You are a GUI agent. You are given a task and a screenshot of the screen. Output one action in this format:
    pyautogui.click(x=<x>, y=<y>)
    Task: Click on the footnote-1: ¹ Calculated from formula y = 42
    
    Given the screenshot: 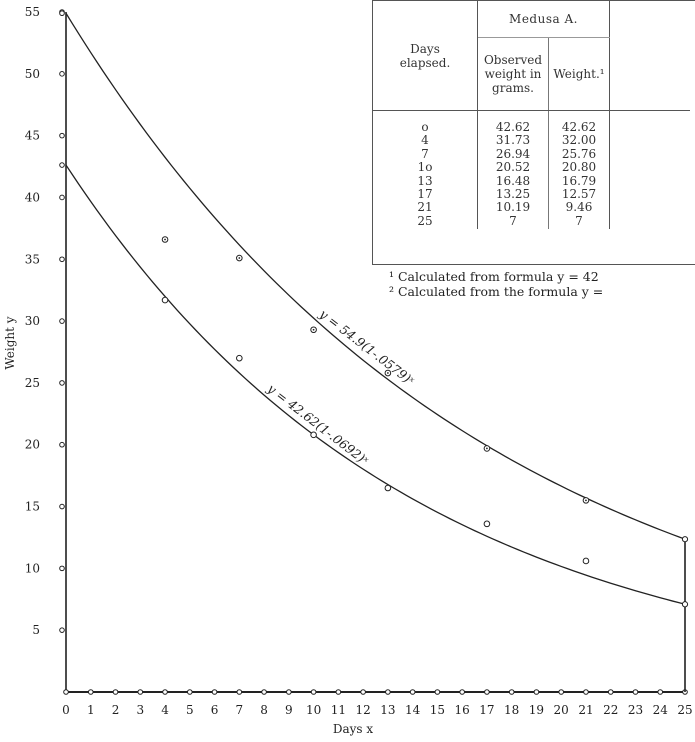 What is the action you would take?
    pyautogui.click(x=494, y=276)
    